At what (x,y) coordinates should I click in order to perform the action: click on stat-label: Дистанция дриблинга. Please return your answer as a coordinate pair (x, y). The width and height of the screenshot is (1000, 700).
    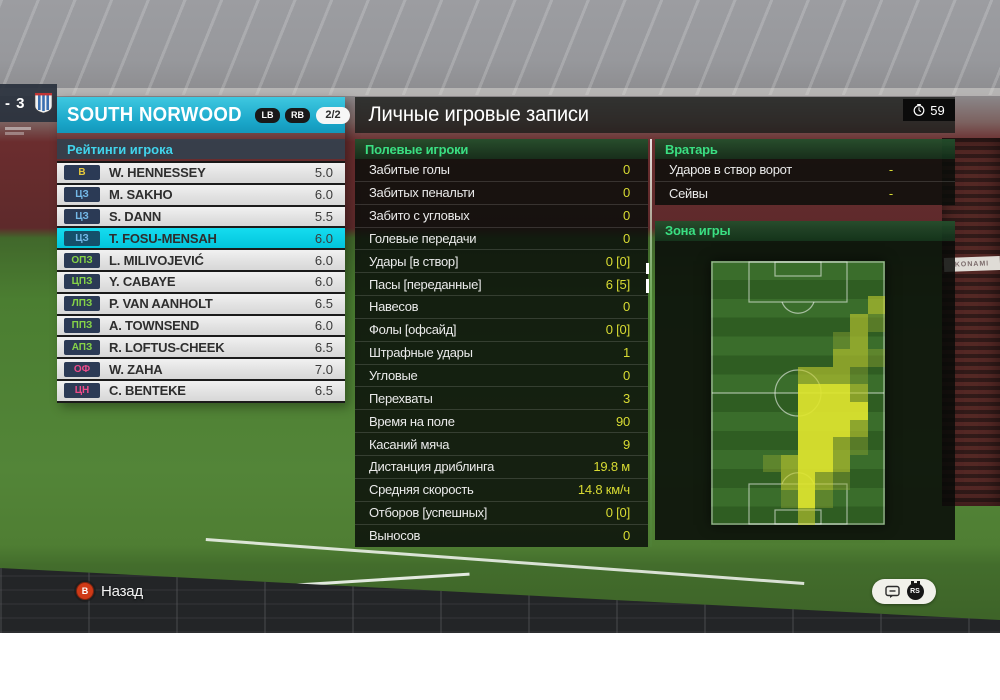
    Looking at the image, I should click on (432, 467).